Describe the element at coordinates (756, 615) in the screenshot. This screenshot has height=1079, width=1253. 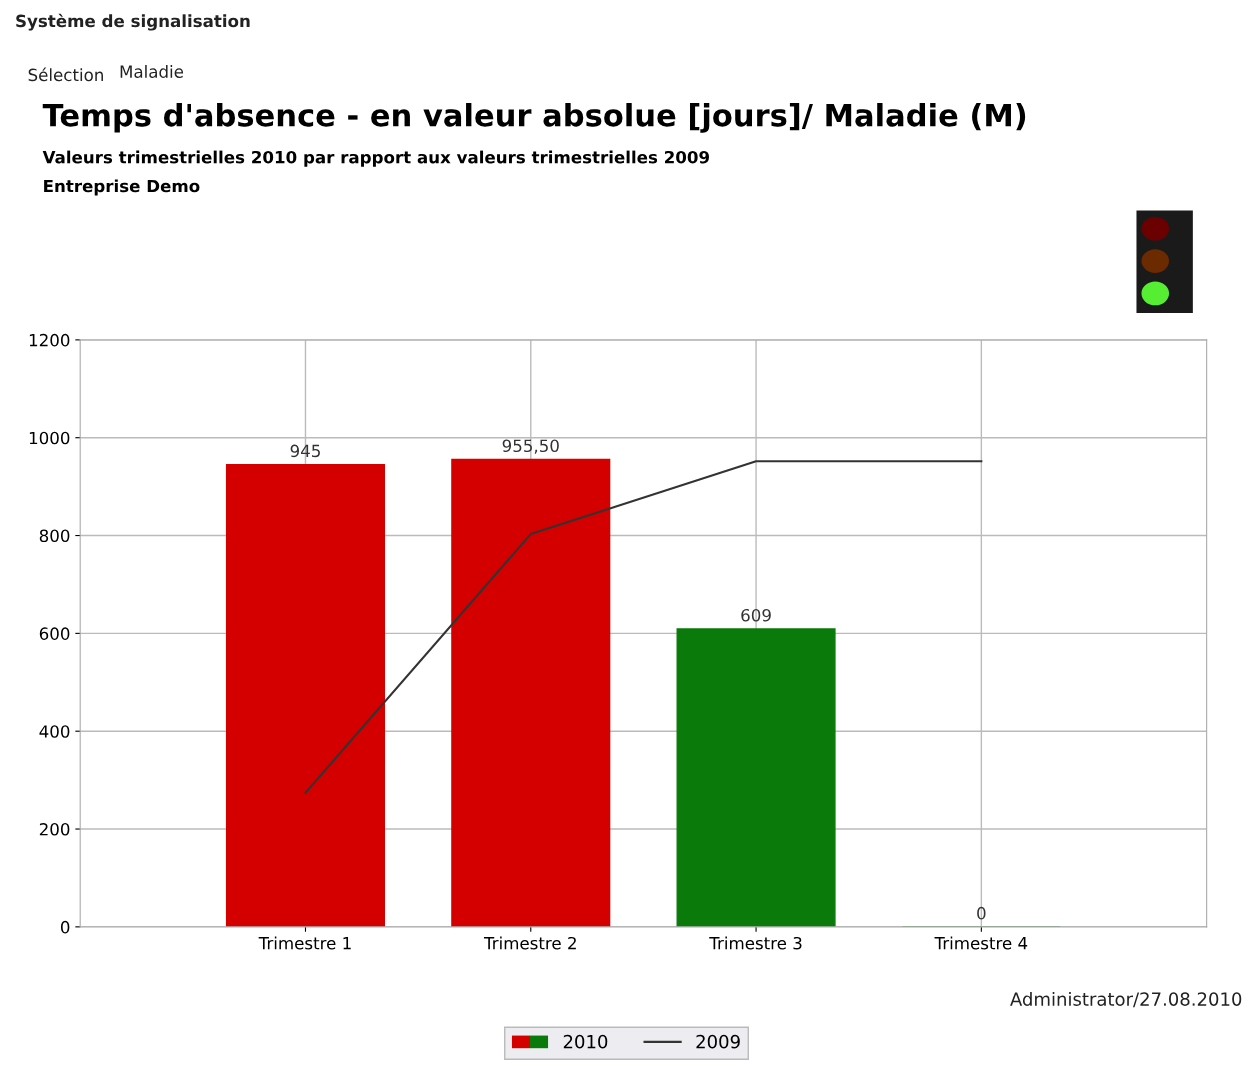
I see `data-label: 609` at that location.